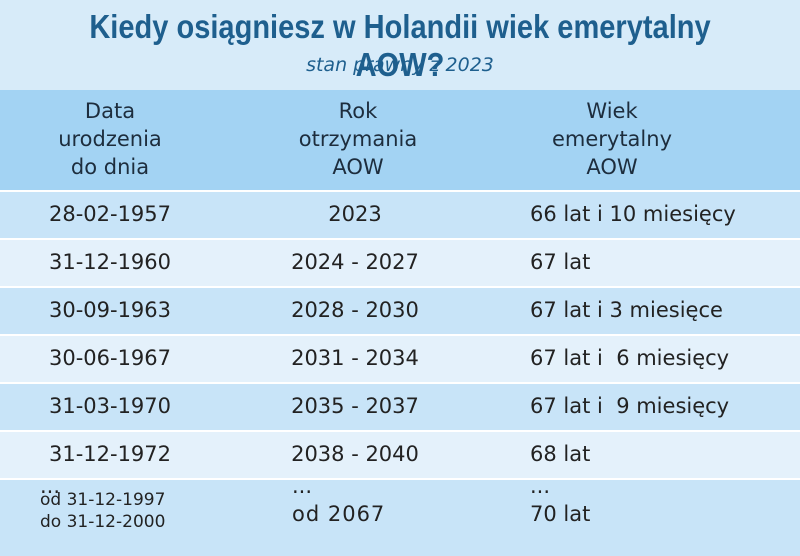 The height and width of the screenshot is (556, 800). Describe the element at coordinates (110, 406) in the screenshot. I see `cell: 31-03-1970` at that location.